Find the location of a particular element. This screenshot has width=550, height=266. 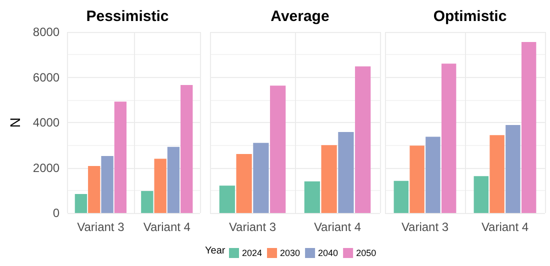

legend-label: 2050 is located at coordinates (366, 253).